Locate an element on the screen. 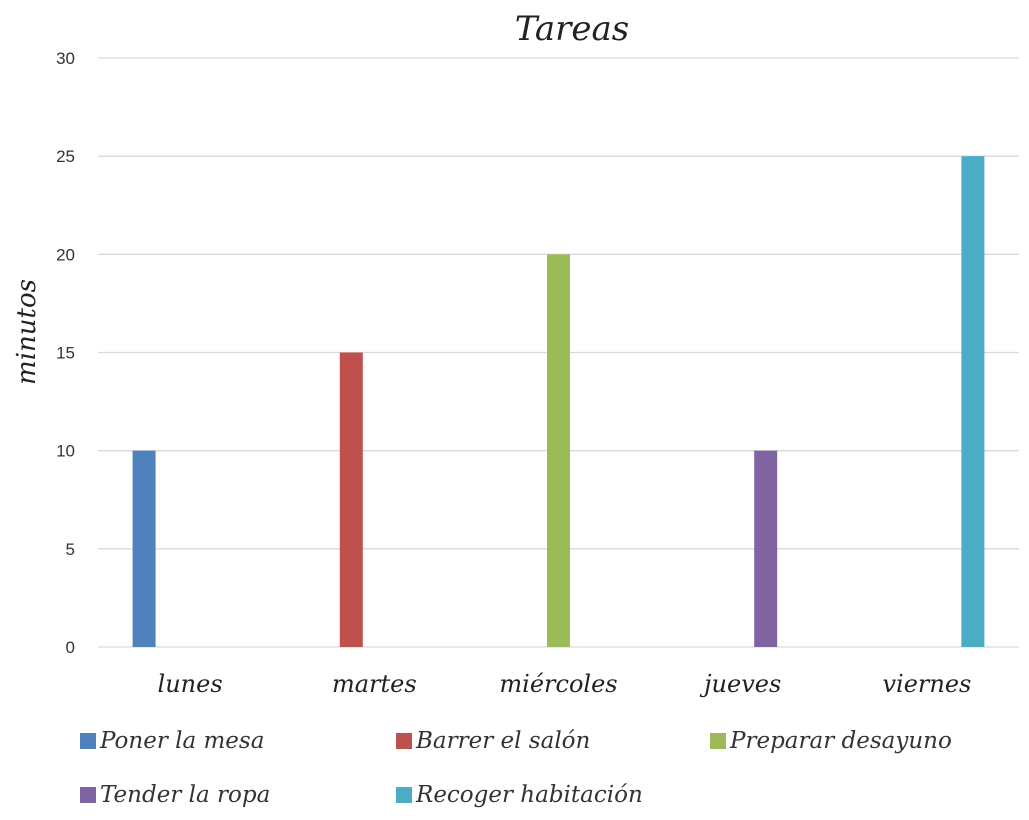  legend-label: Poner la mesa is located at coordinates (181, 741).